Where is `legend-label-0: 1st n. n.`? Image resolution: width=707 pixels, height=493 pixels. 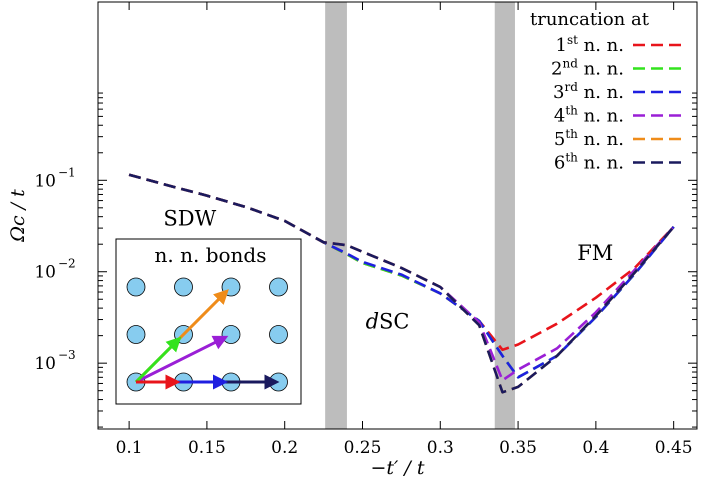 legend-label-0: 1st n. n. is located at coordinates (589, 44).